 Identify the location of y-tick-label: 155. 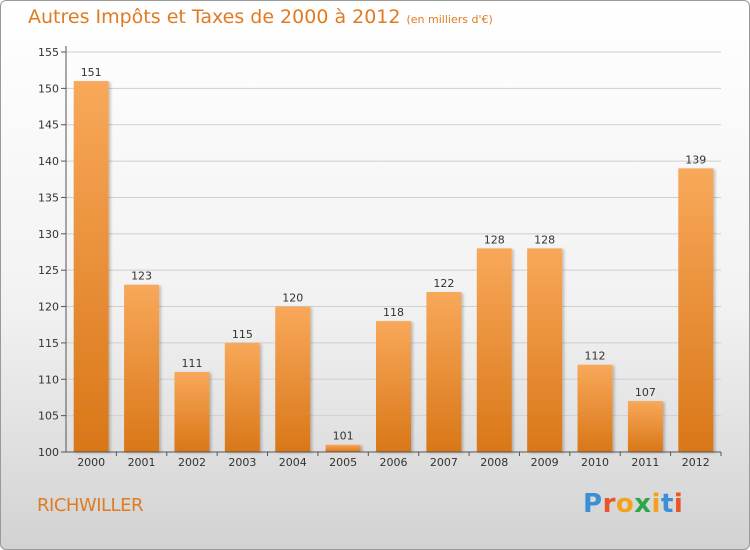
(48, 52).